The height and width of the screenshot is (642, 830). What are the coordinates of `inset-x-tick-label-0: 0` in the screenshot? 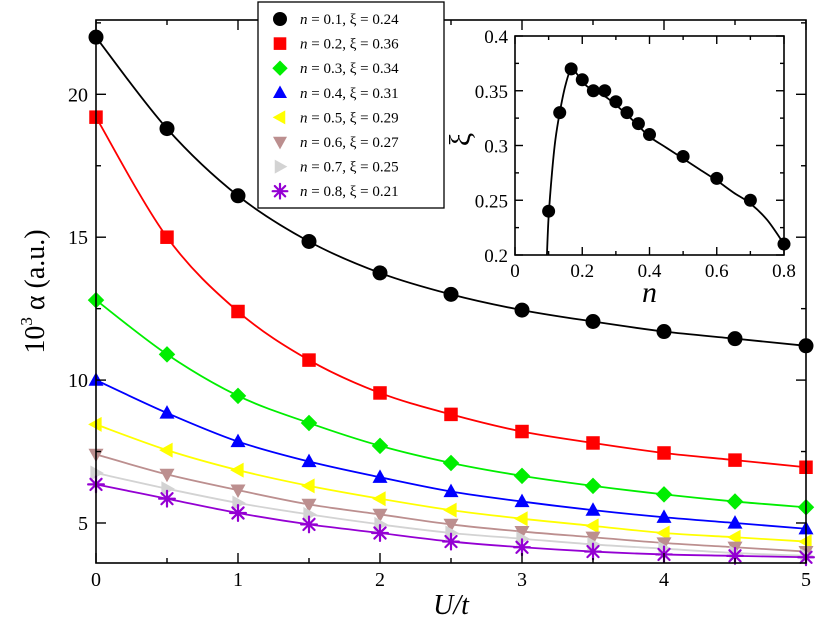 It's located at (515, 271).